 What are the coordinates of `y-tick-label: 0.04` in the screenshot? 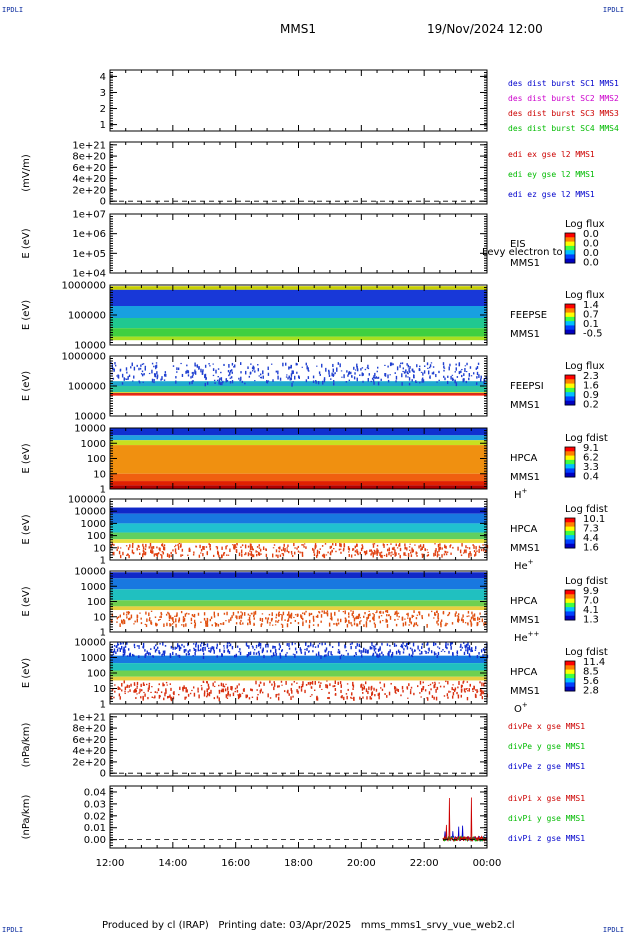 It's located at (95, 792).